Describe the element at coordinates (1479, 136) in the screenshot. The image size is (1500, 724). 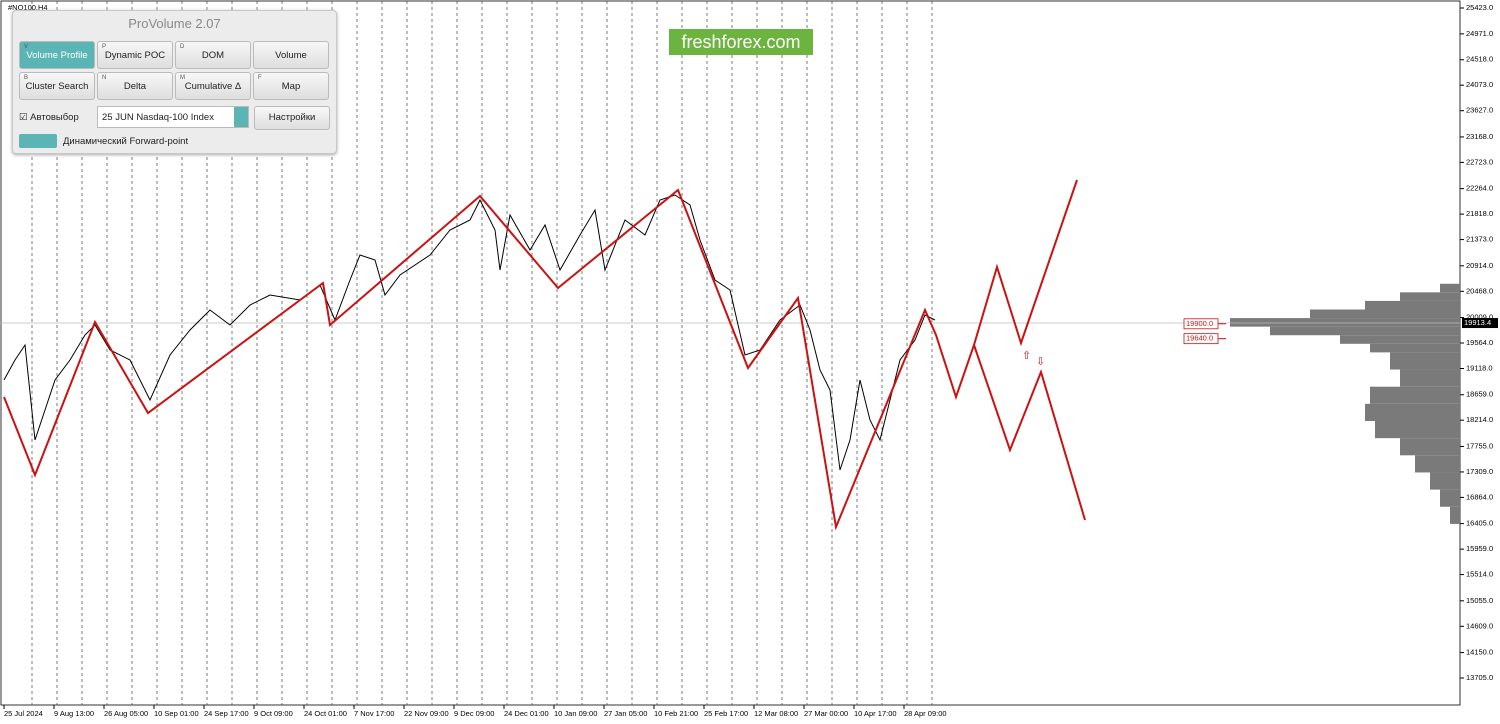
I see `y-tick-label: 23168.0` at that location.